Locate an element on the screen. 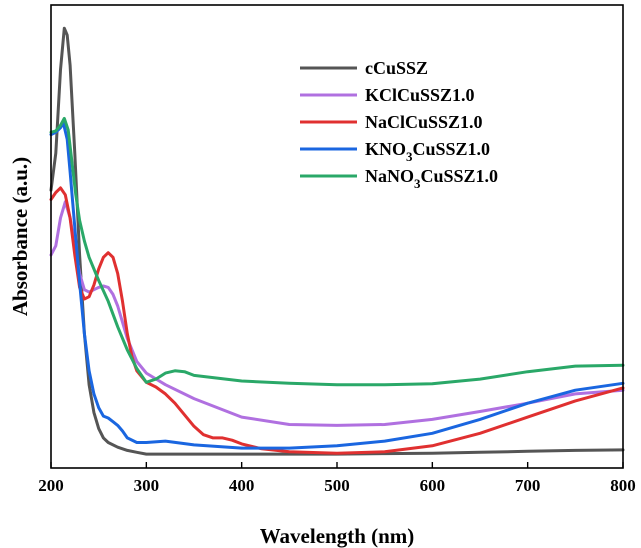  y-axis-label: Absorbance (a.u.) is located at coordinates (20, 236).